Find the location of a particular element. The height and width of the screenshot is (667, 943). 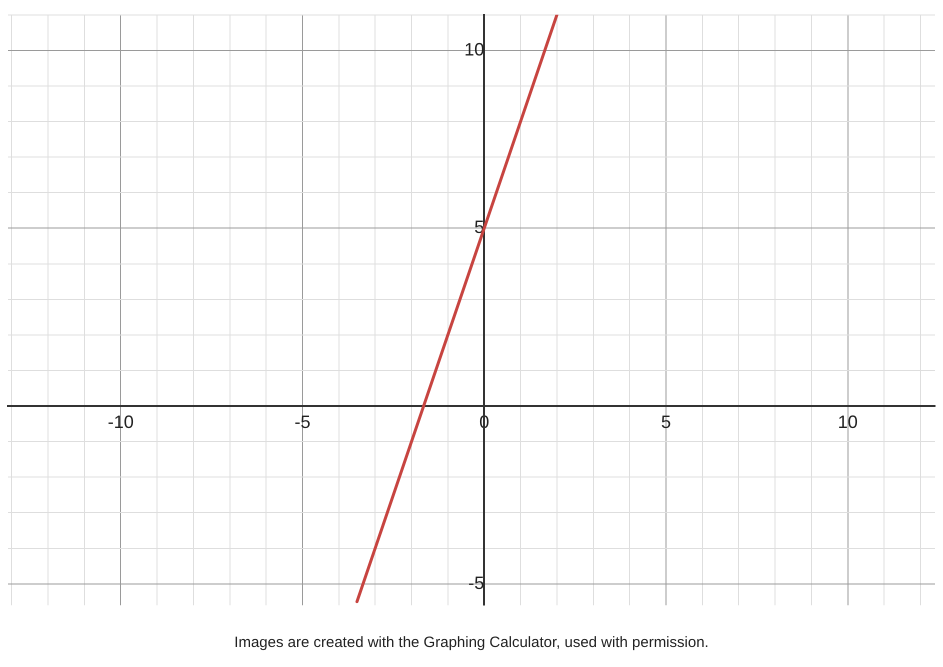

x-tick-label: 10 is located at coordinates (848, 422).